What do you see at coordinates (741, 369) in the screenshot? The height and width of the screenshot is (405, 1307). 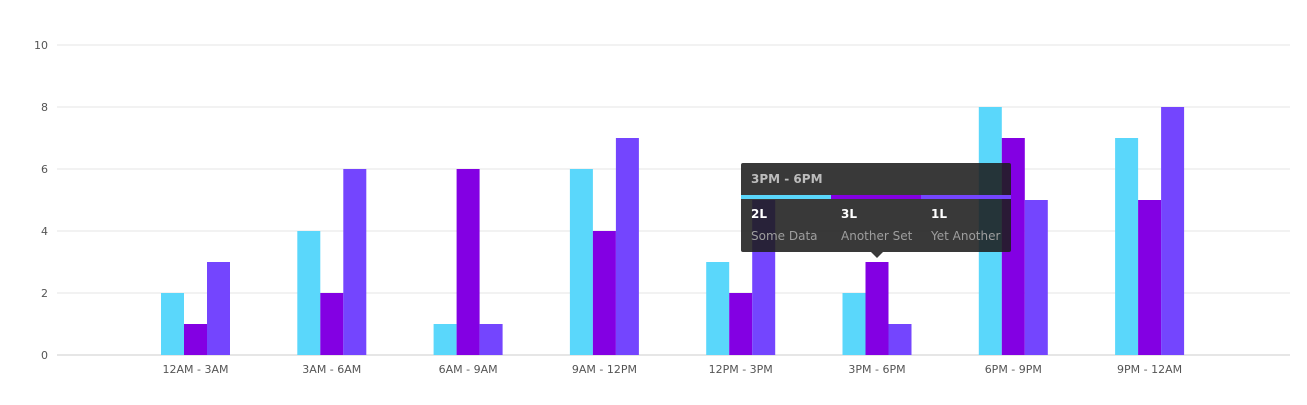 I see `x-tick-label: 12PM - 3PM` at bounding box center [741, 369].